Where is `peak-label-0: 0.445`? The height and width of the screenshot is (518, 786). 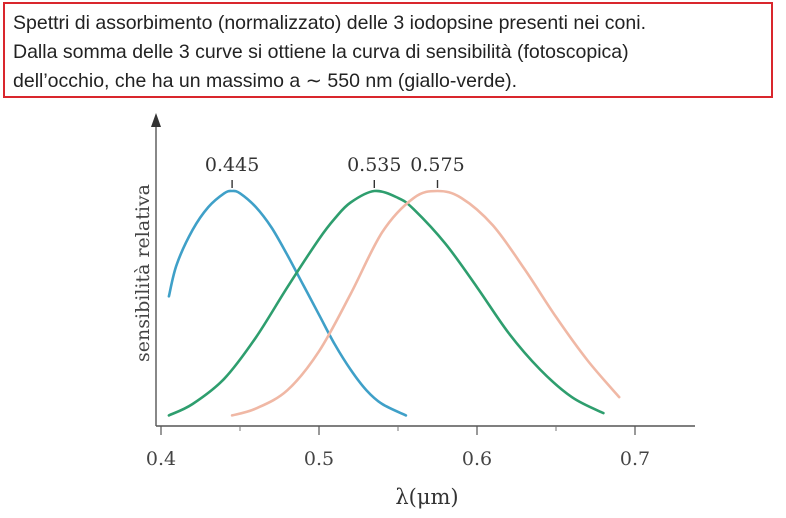
peak-label-0: 0.445 is located at coordinates (232, 165).